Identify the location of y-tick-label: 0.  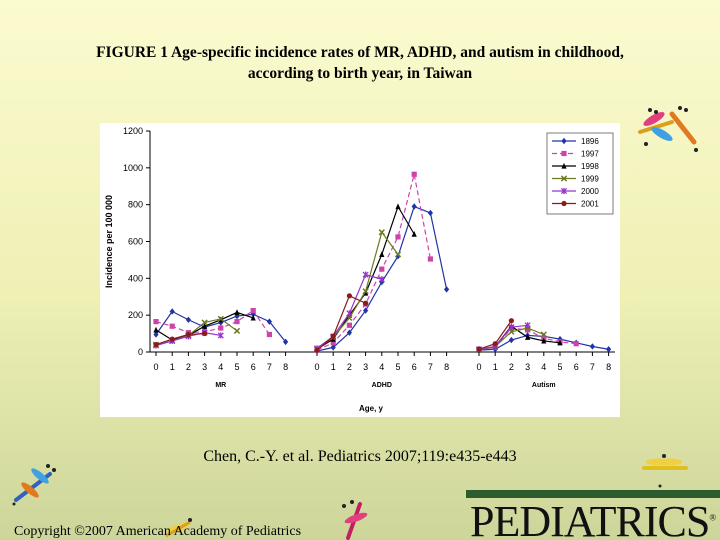
(140, 352).